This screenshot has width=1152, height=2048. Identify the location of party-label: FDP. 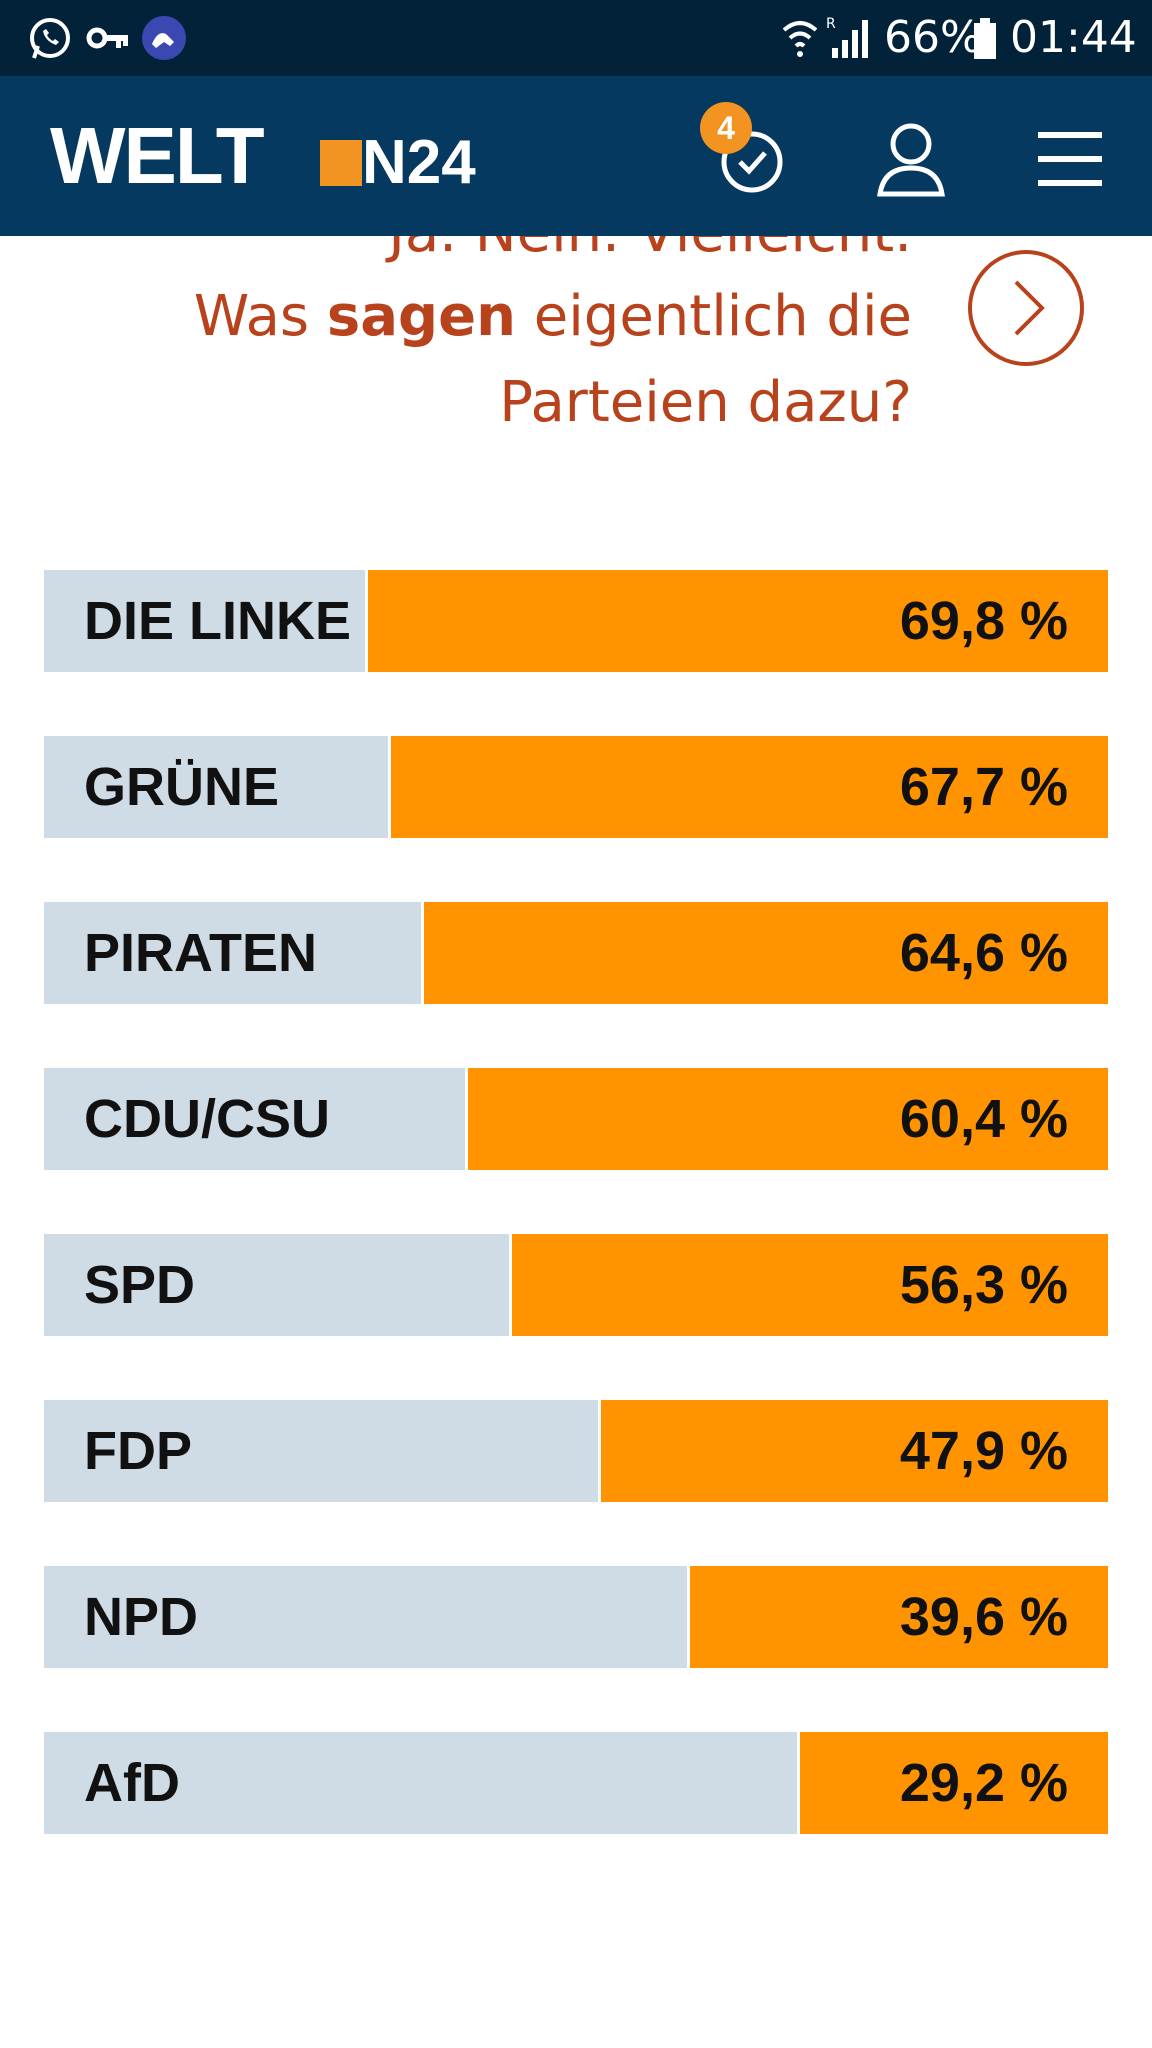
(138, 1451).